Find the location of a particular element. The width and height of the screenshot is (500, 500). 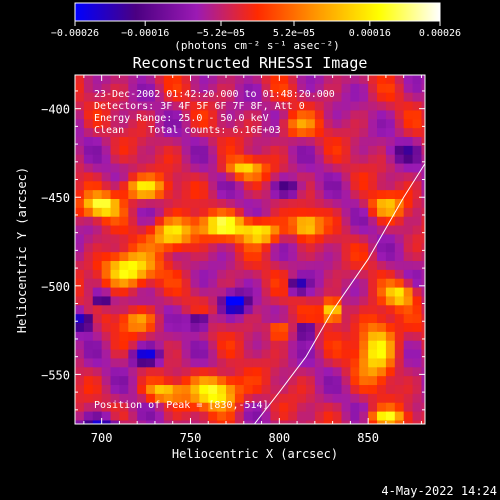

peak-position-label: Position of Peak = [830,-514] is located at coordinates (181, 405).